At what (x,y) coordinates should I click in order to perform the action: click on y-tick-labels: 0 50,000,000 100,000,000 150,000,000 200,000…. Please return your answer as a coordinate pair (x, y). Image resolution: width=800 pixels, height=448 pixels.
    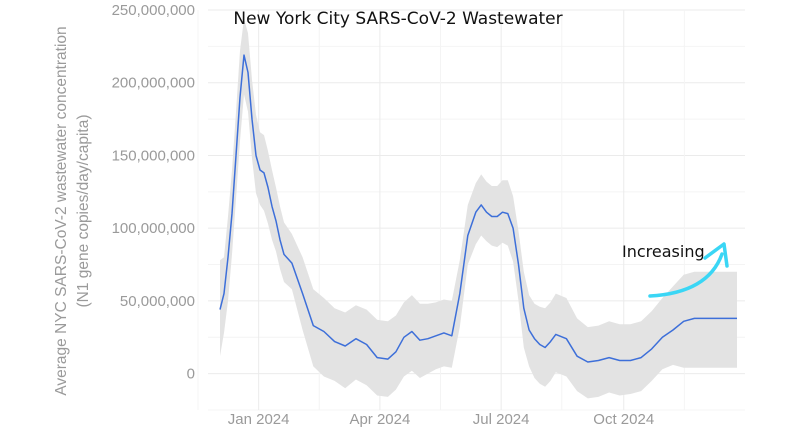
    Looking at the image, I should click on (153, 192).